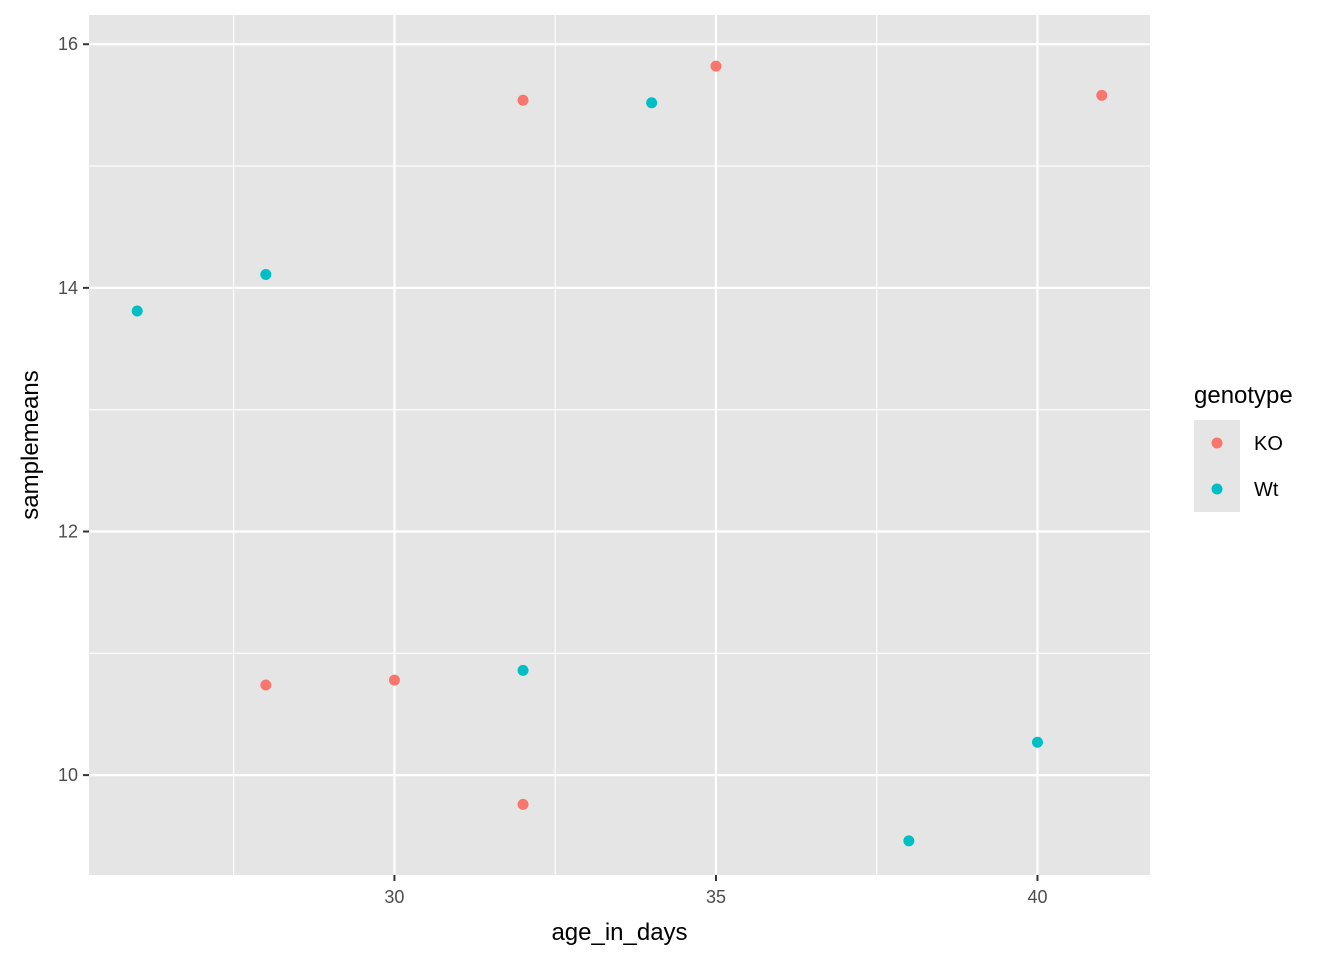 This screenshot has width=1344, height=960. I want to click on y-tick-label: 10, so click(68, 775).